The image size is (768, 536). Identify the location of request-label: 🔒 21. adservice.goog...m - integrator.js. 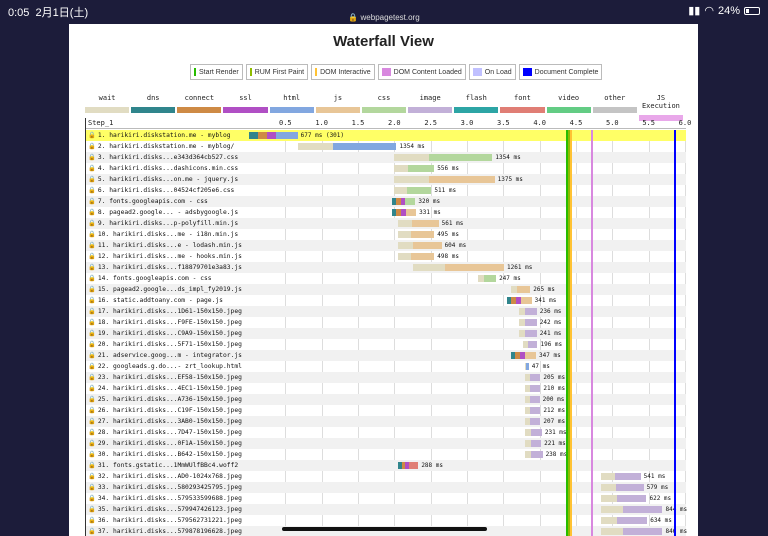
(168, 355).